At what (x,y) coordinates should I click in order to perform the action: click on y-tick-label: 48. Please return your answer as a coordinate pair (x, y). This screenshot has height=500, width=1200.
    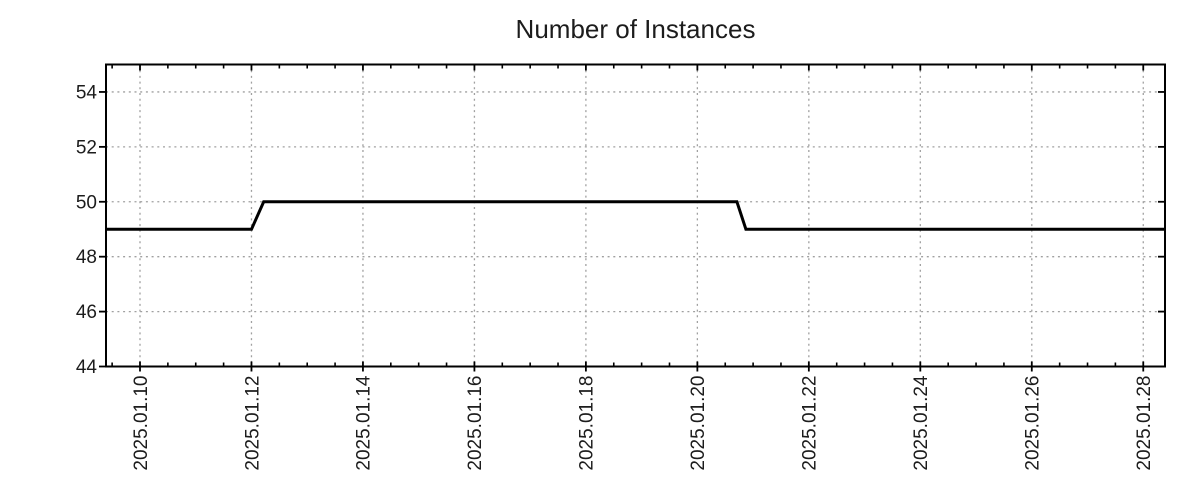
    Looking at the image, I should click on (86, 257).